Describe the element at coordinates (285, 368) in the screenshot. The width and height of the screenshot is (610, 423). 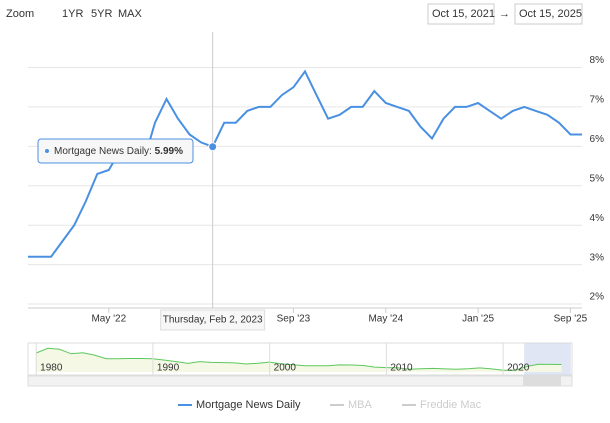
I see `navigator-tick-label: 2000` at that location.